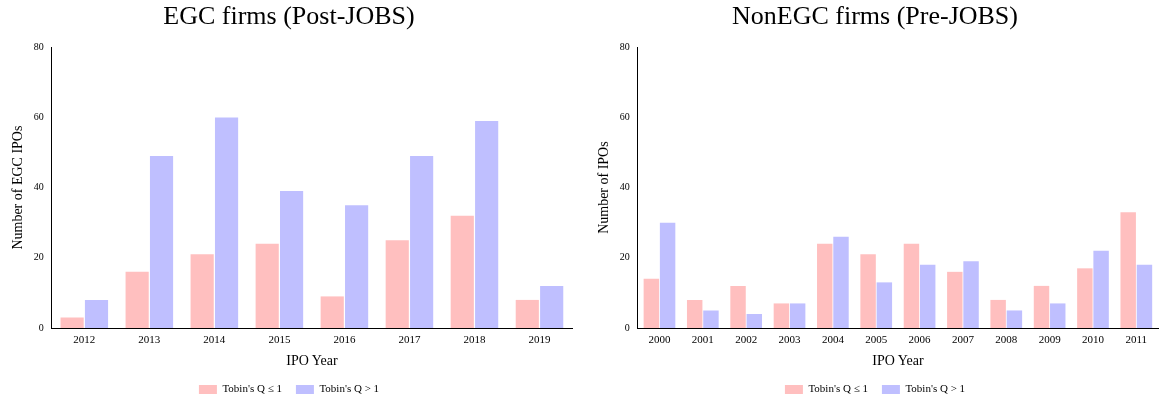 The width and height of the screenshot is (1164, 409). Describe the element at coordinates (1136, 339) in the screenshot. I see `x-tick-label: 2011` at that location.